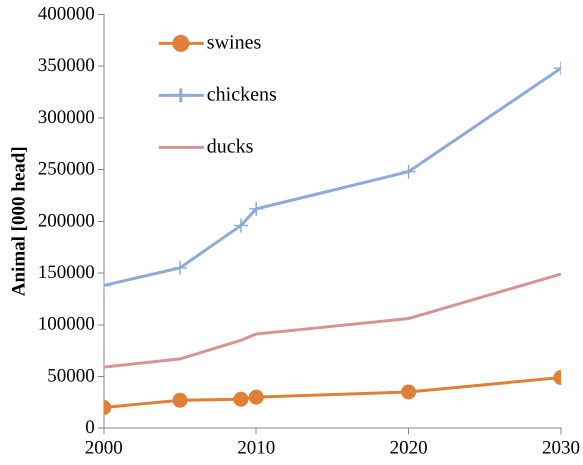  I want to click on y-tick-label: 100000, so click(66, 324).